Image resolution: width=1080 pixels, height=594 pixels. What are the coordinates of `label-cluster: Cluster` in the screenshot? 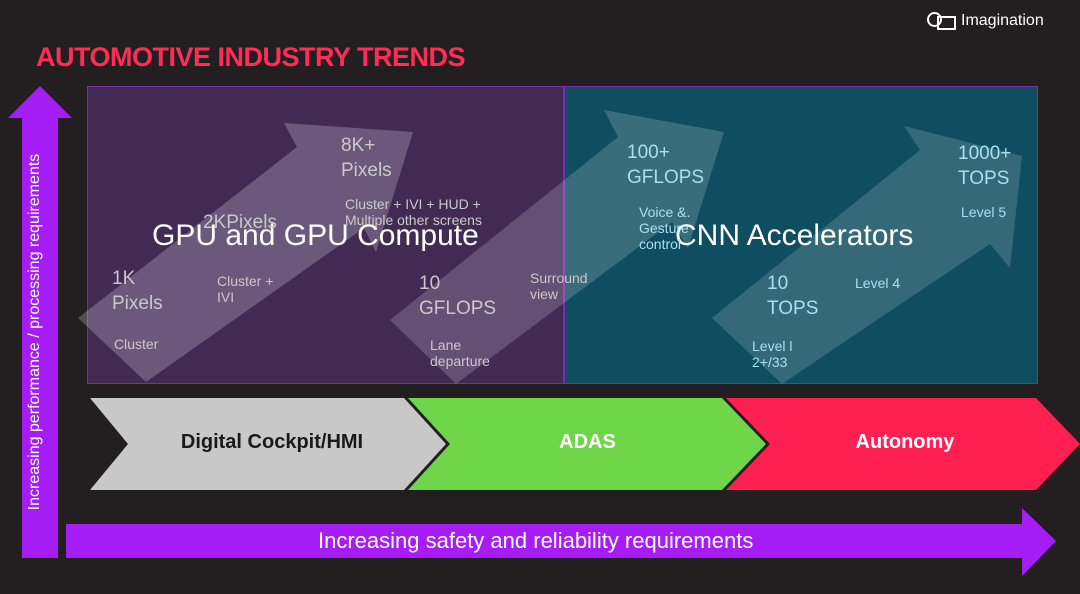 It's located at (136, 344).